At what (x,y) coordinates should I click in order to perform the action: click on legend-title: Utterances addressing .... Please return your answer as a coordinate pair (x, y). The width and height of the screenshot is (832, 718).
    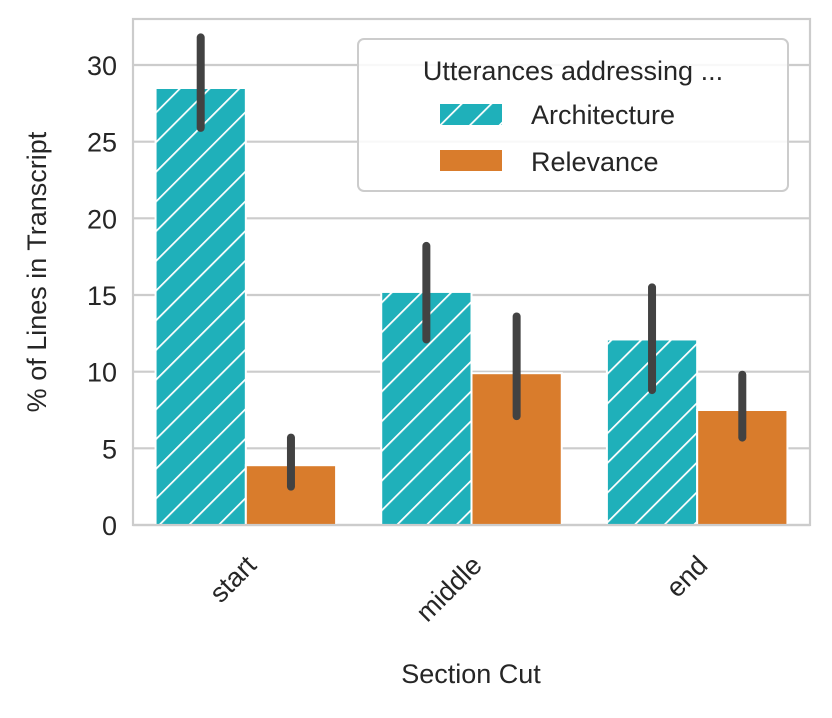
    Looking at the image, I should click on (573, 71).